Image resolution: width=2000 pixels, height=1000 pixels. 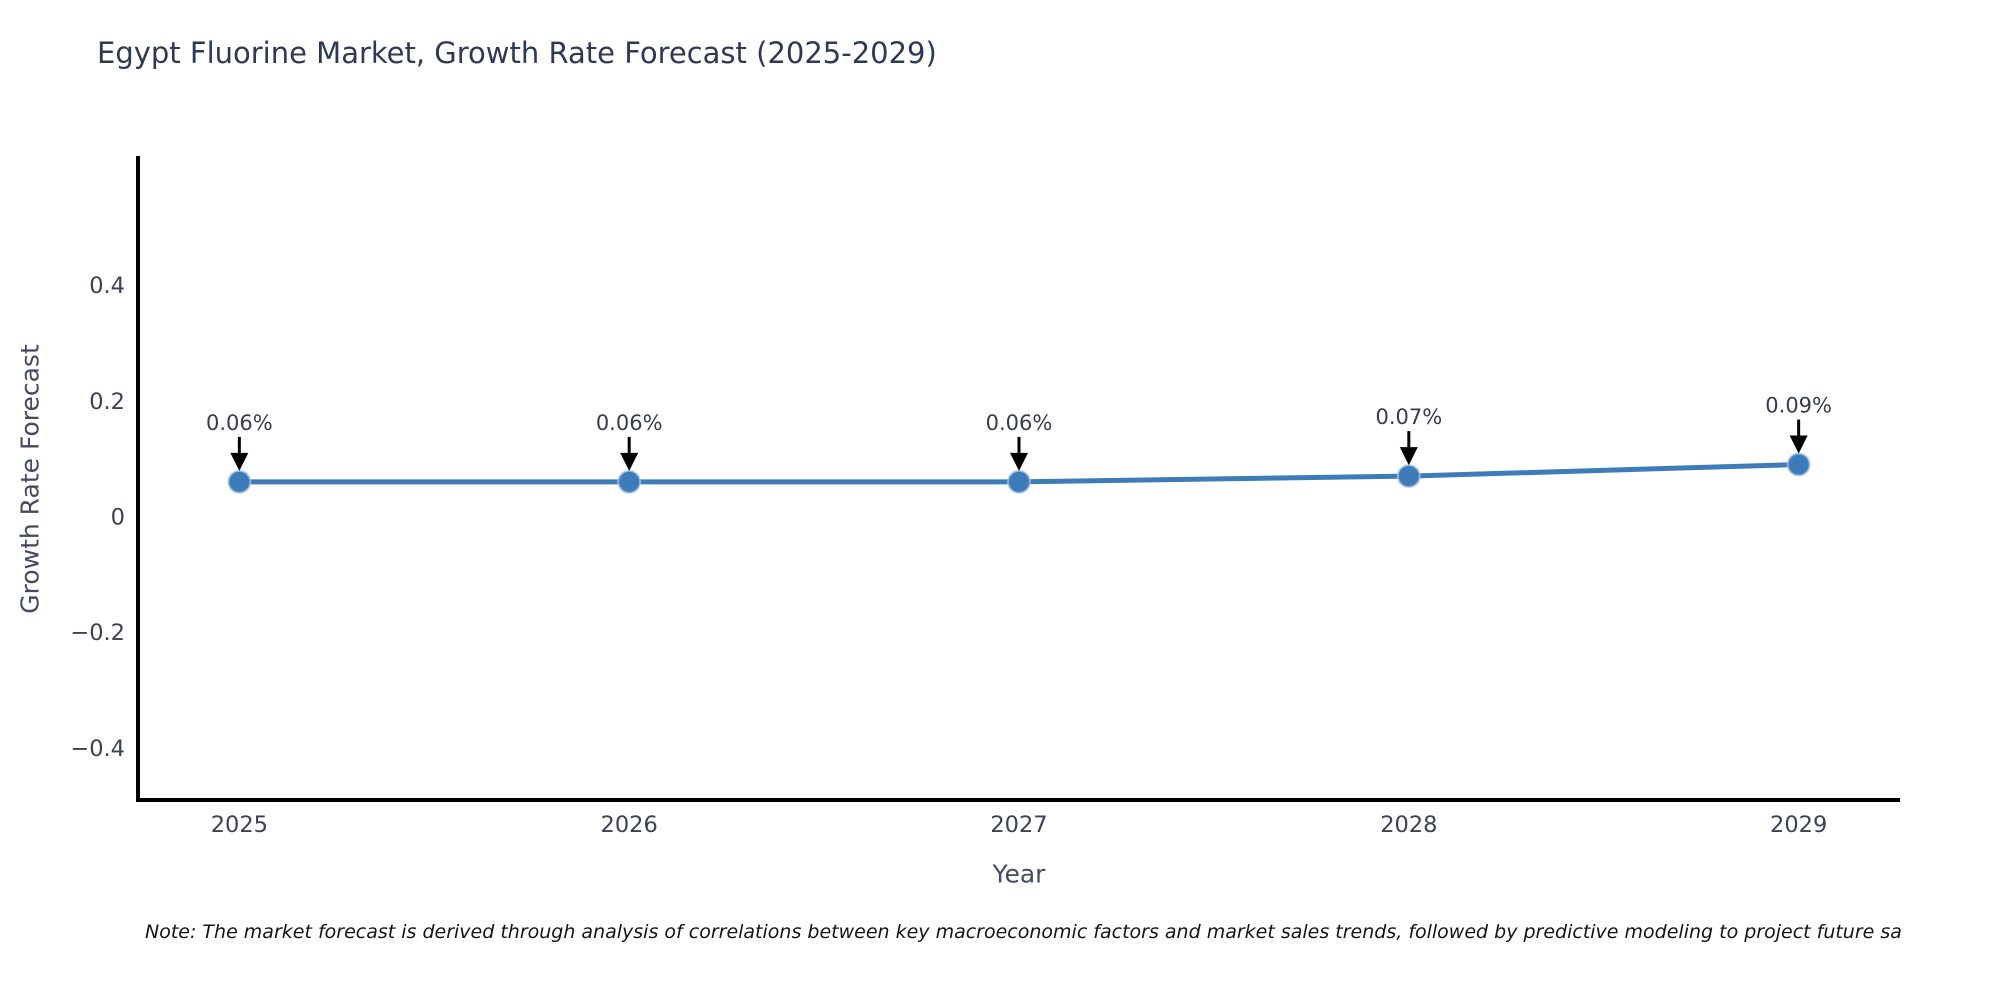 What do you see at coordinates (629, 825) in the screenshot?
I see `x-tick-label: 2026` at bounding box center [629, 825].